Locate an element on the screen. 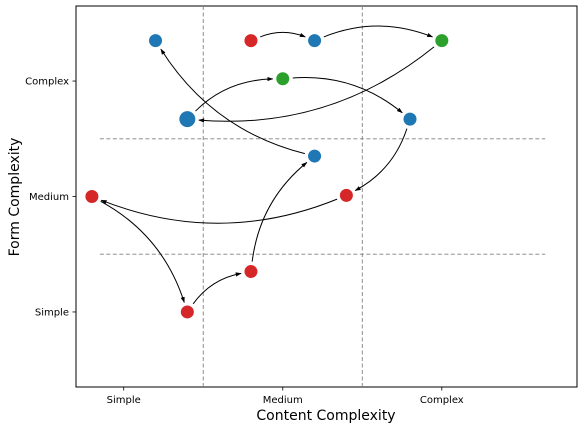 This screenshot has width=585, height=429. point-p9 is located at coordinates (187, 119).